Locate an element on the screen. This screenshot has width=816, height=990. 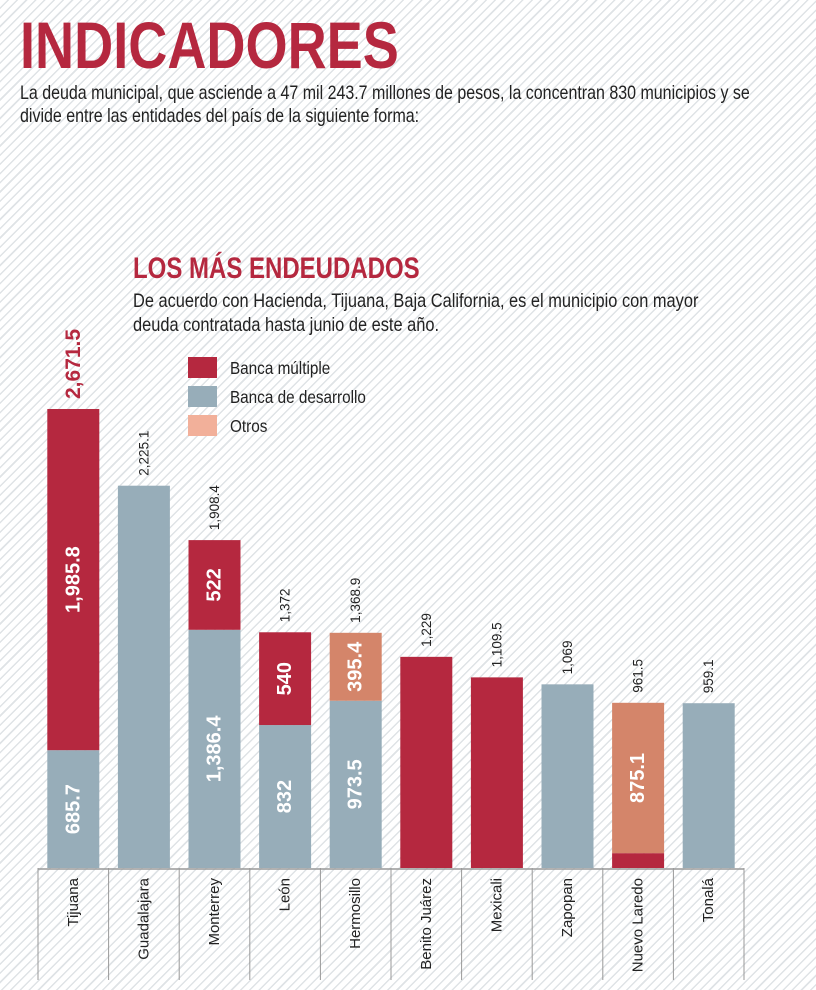
category-label: León is located at coordinates (285, 894).